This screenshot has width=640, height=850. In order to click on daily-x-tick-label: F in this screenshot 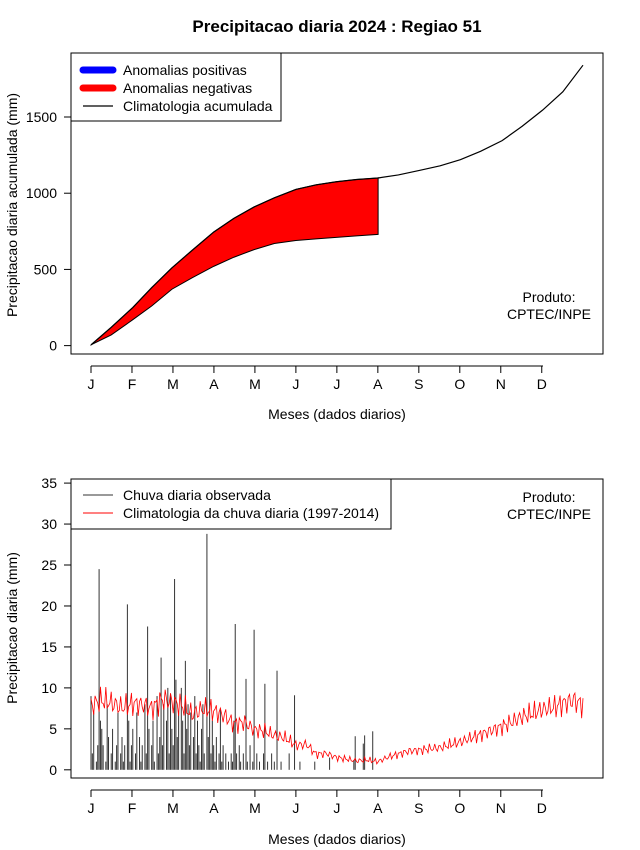, I will do `click(132, 808)`.